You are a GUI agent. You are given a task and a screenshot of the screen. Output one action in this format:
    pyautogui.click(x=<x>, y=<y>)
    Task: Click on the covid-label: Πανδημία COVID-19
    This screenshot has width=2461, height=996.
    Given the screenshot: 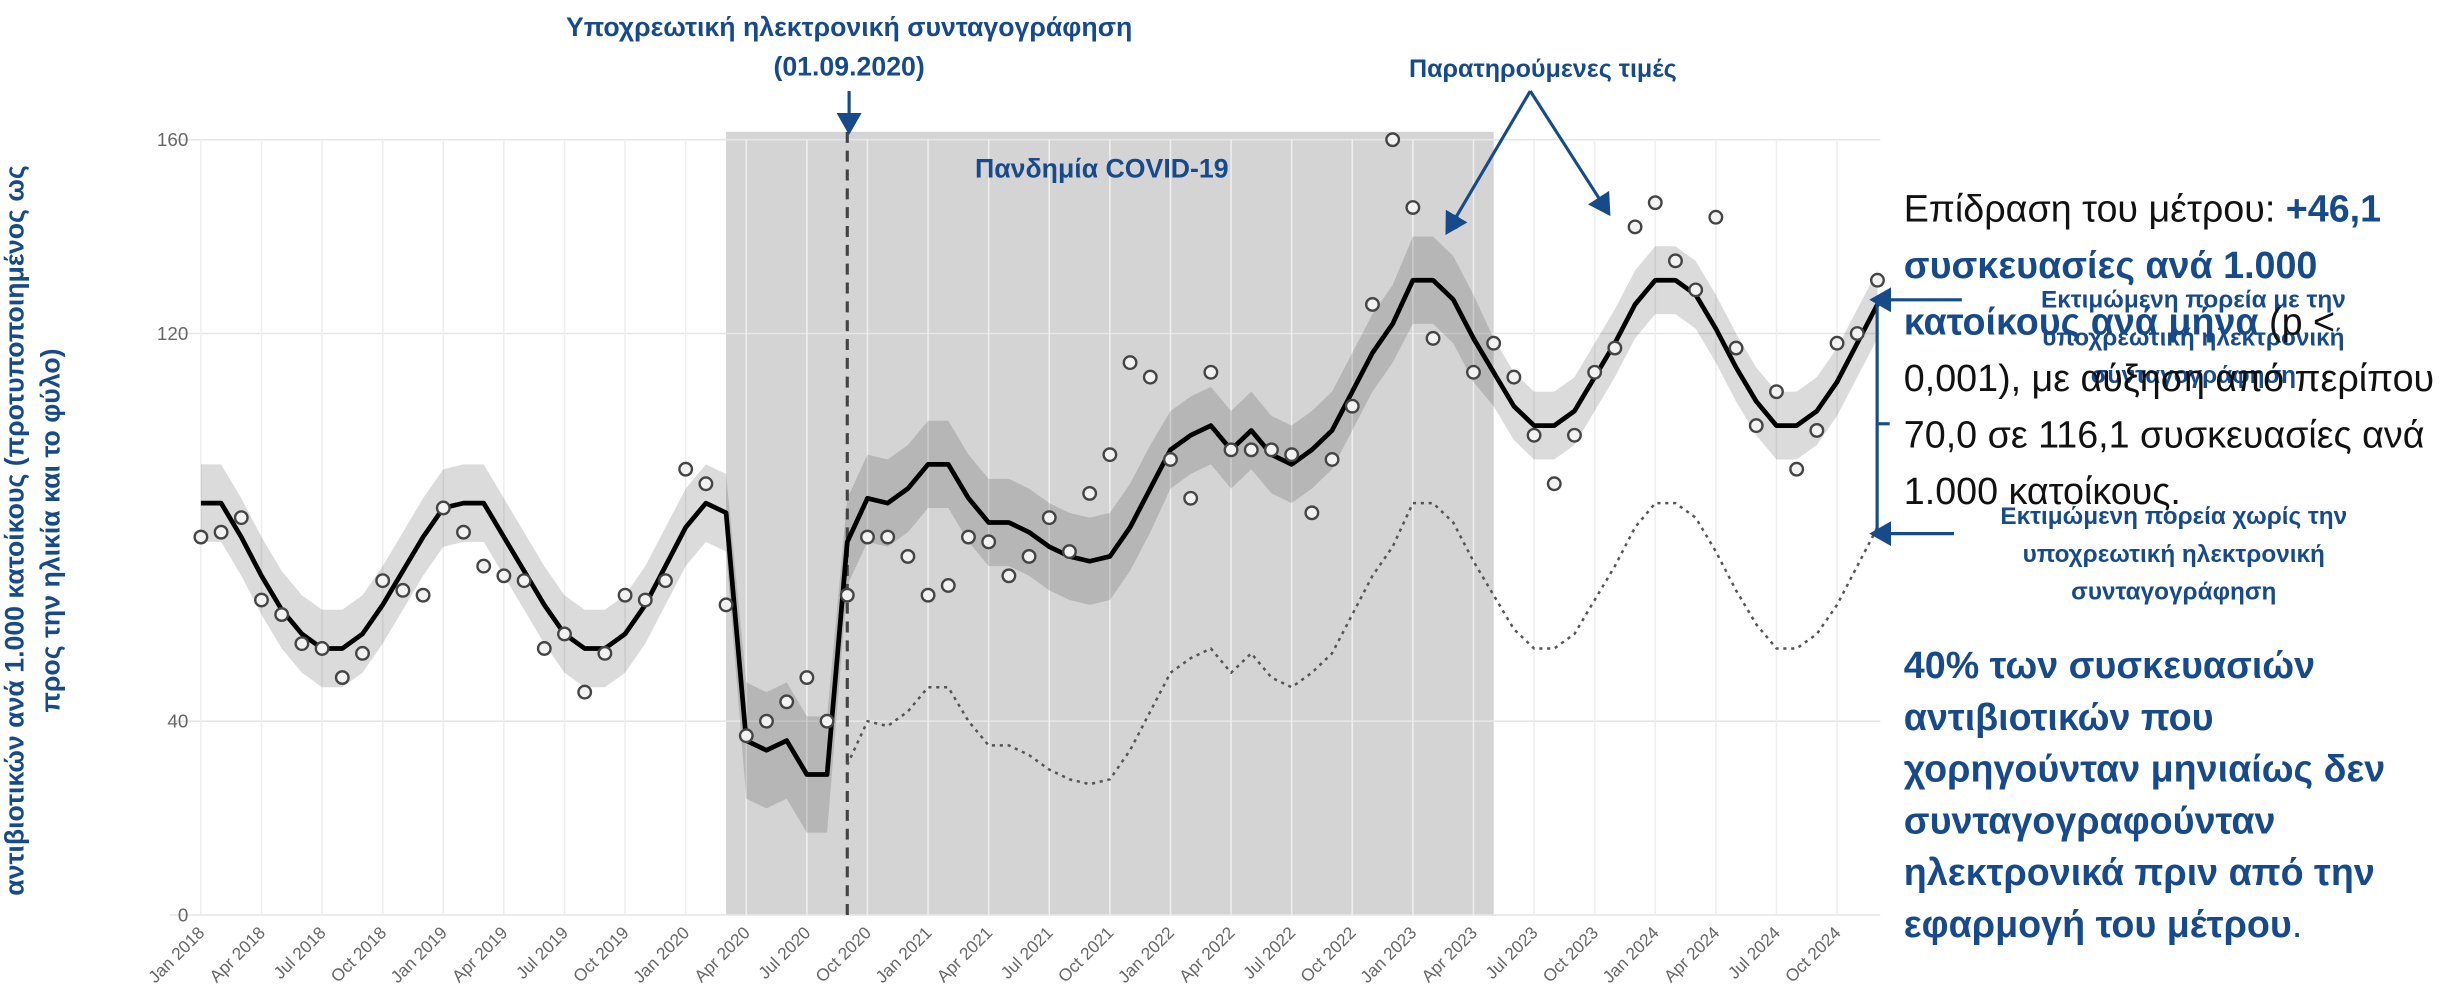 What is the action you would take?
    pyautogui.click(x=1101, y=168)
    